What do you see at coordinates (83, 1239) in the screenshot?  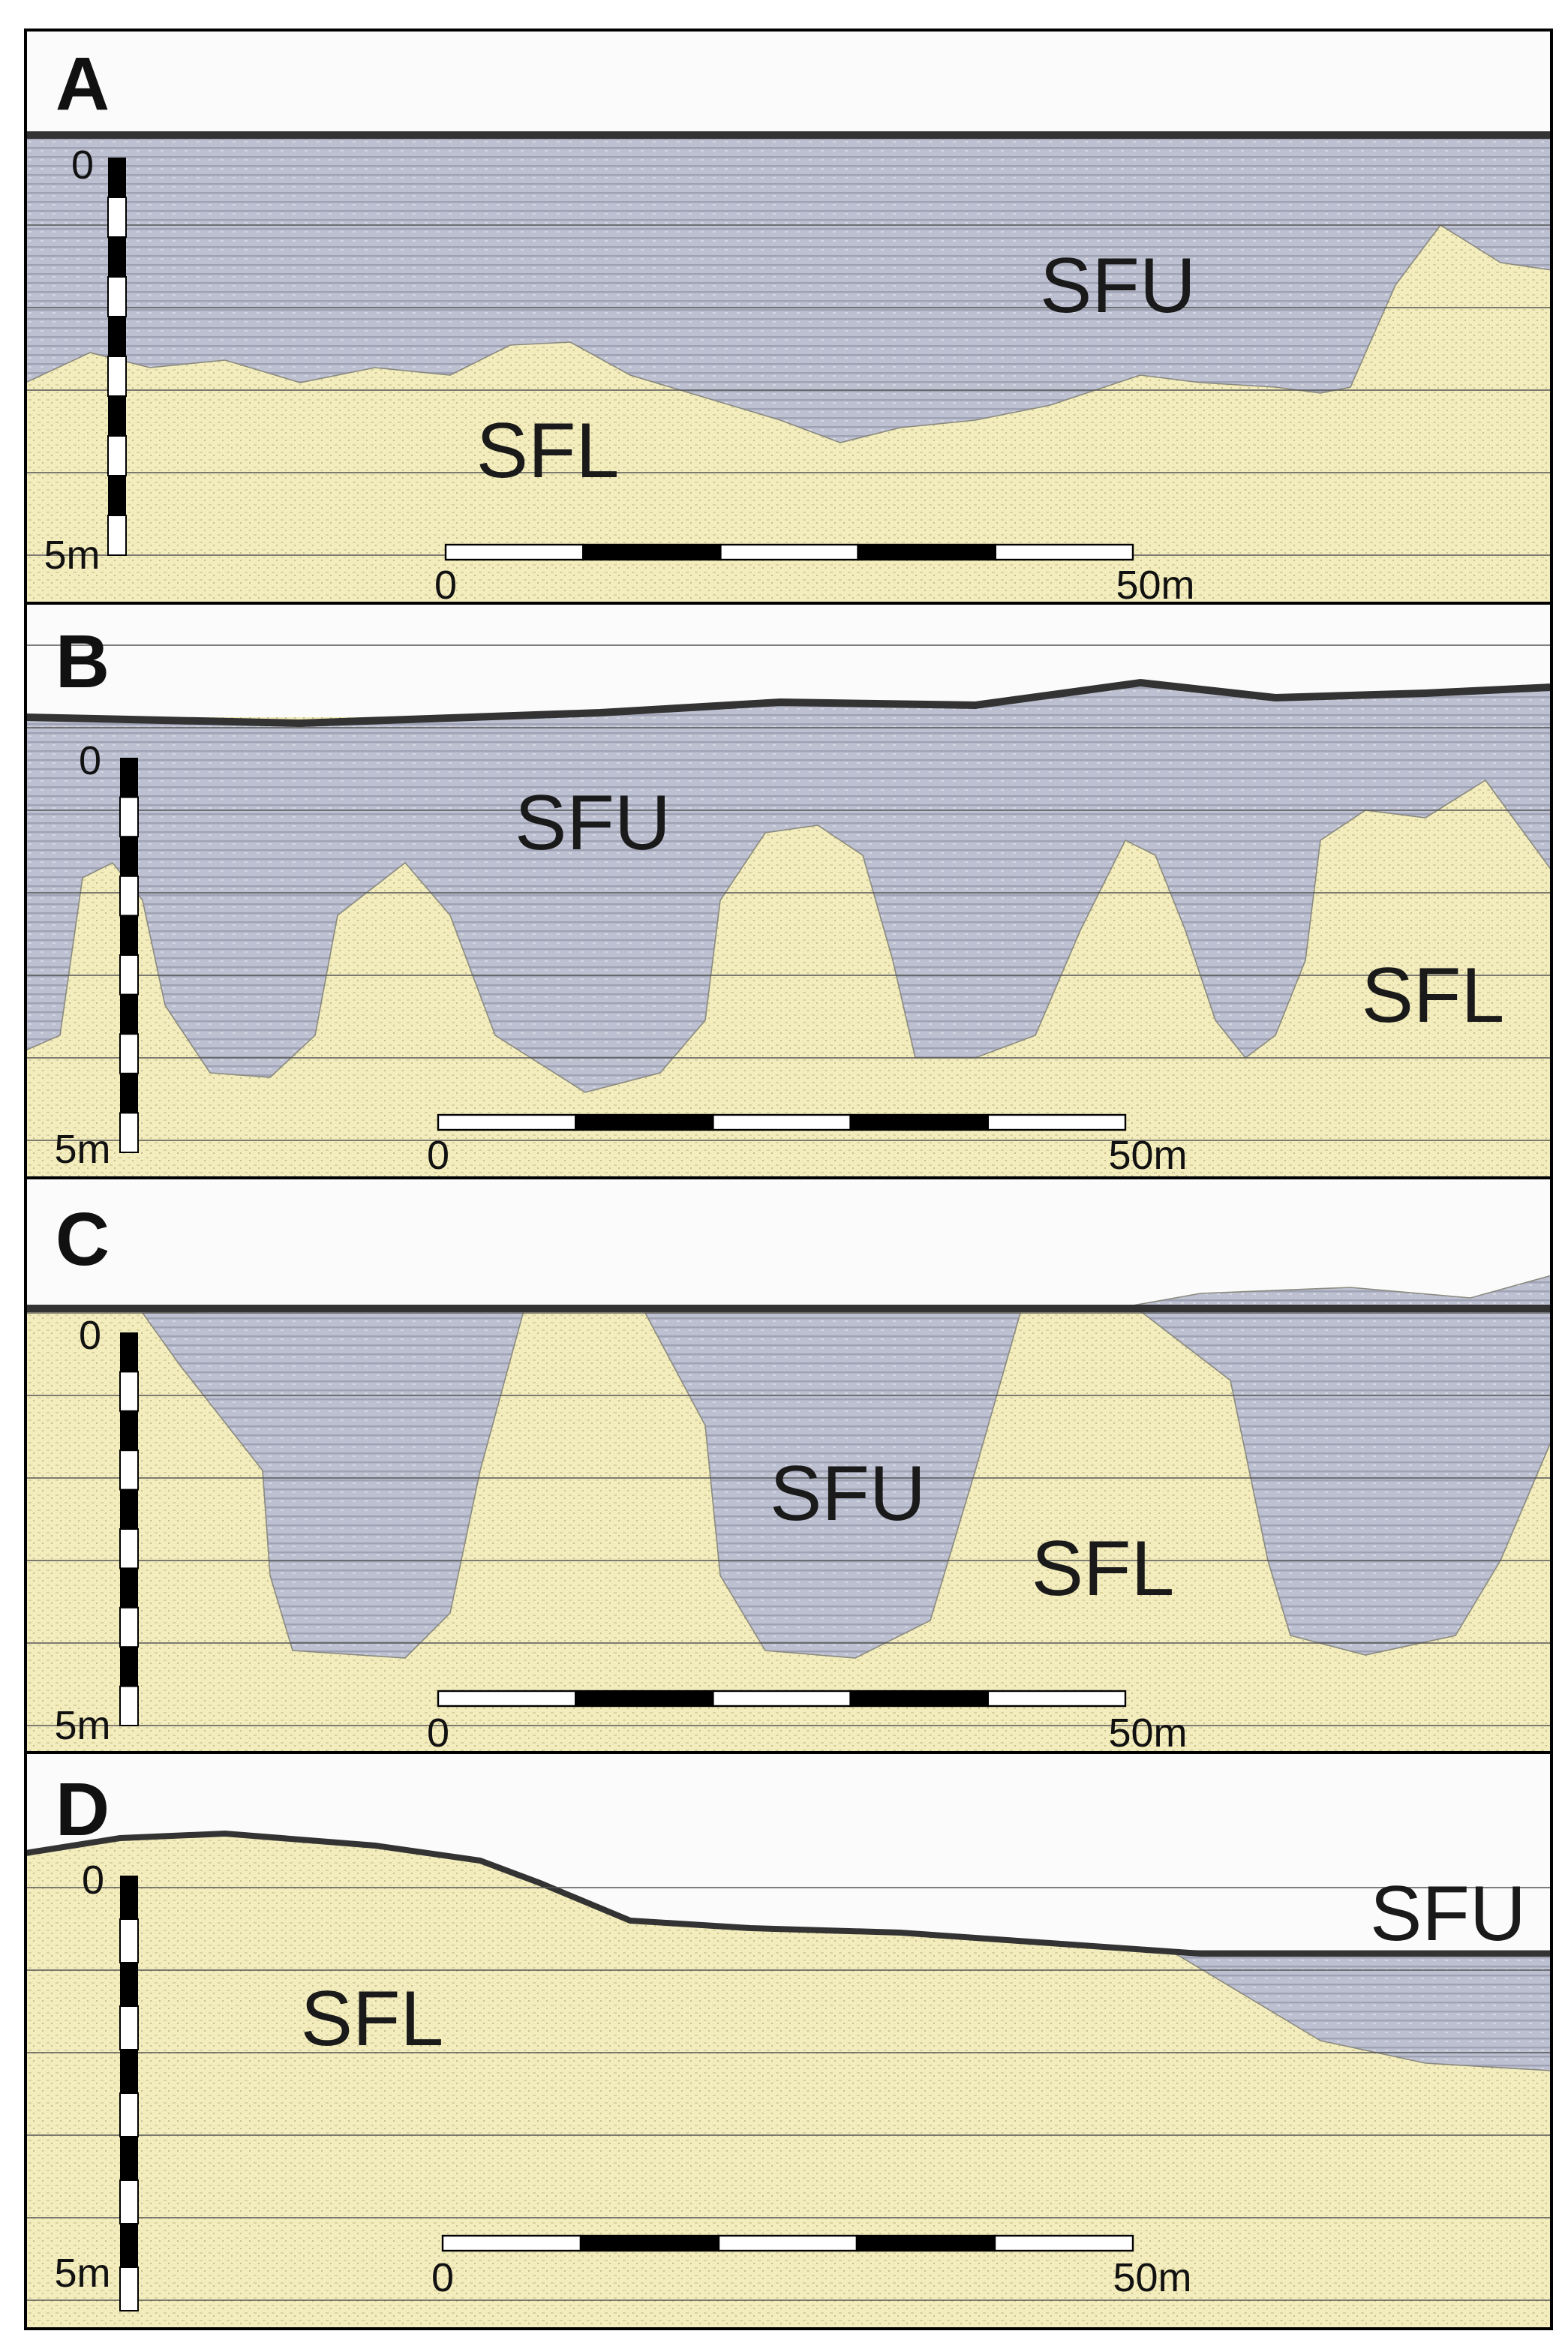 I see `panel-label: C` at bounding box center [83, 1239].